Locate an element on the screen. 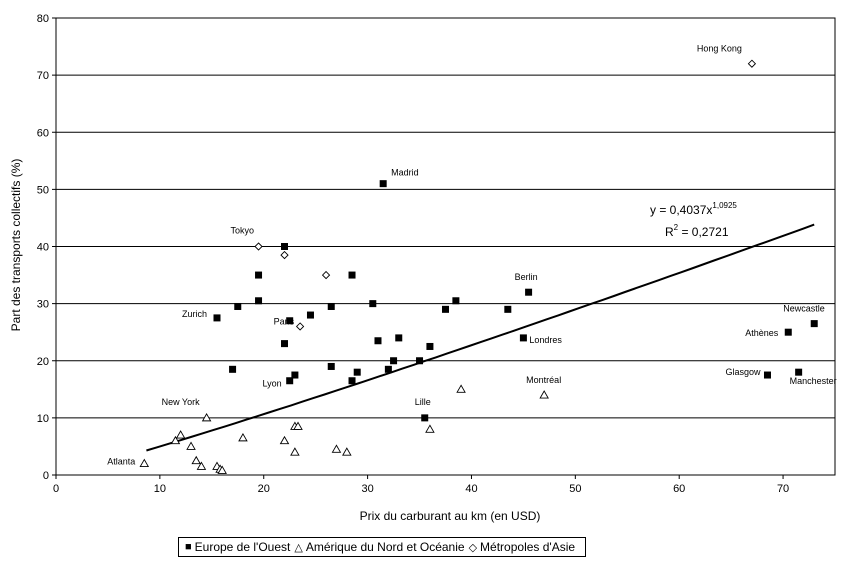 This screenshot has height=562, width=848. point-label: Madrid is located at coordinates (405, 173).